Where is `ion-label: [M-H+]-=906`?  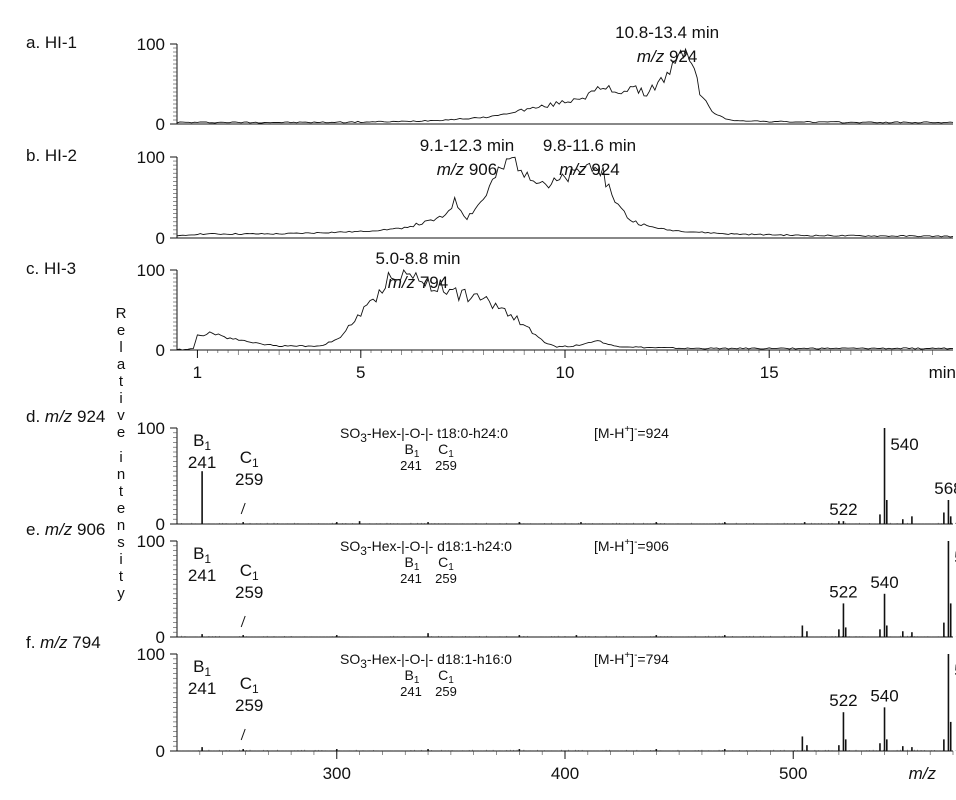 ion-label: [M-H+]-=906 is located at coordinates (631, 545).